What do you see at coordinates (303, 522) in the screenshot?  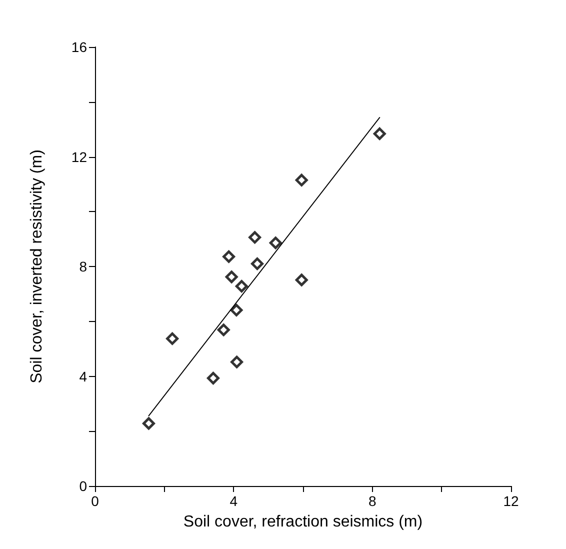 I see `x-axis-title: Soil cover, refraction seismics (m)` at bounding box center [303, 522].